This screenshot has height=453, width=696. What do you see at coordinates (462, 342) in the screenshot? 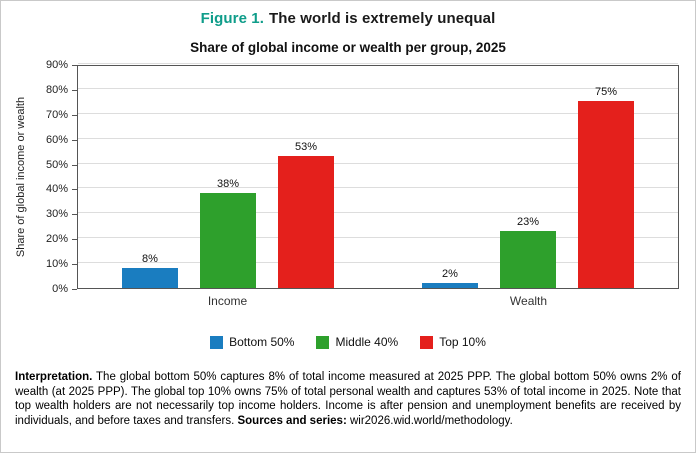
I see `legend-label-top-10: Top 10%` at bounding box center [462, 342].